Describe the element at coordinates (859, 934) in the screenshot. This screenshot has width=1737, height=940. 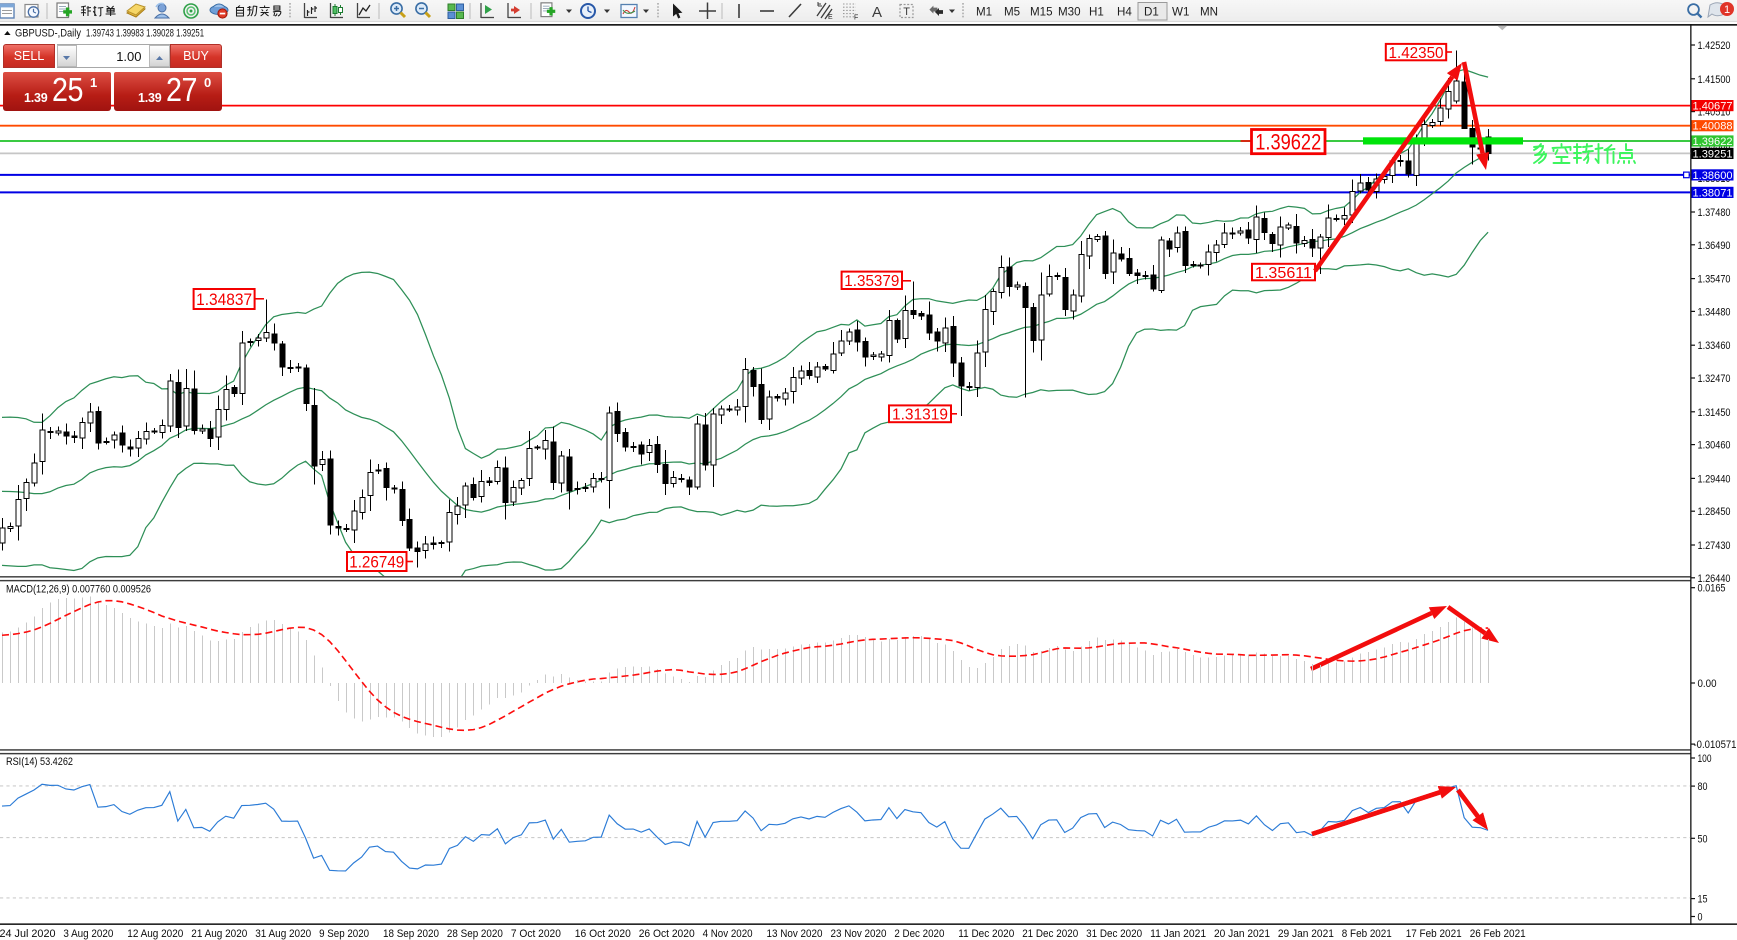
I see `svg-text: 23 Nov 2020` at that location.